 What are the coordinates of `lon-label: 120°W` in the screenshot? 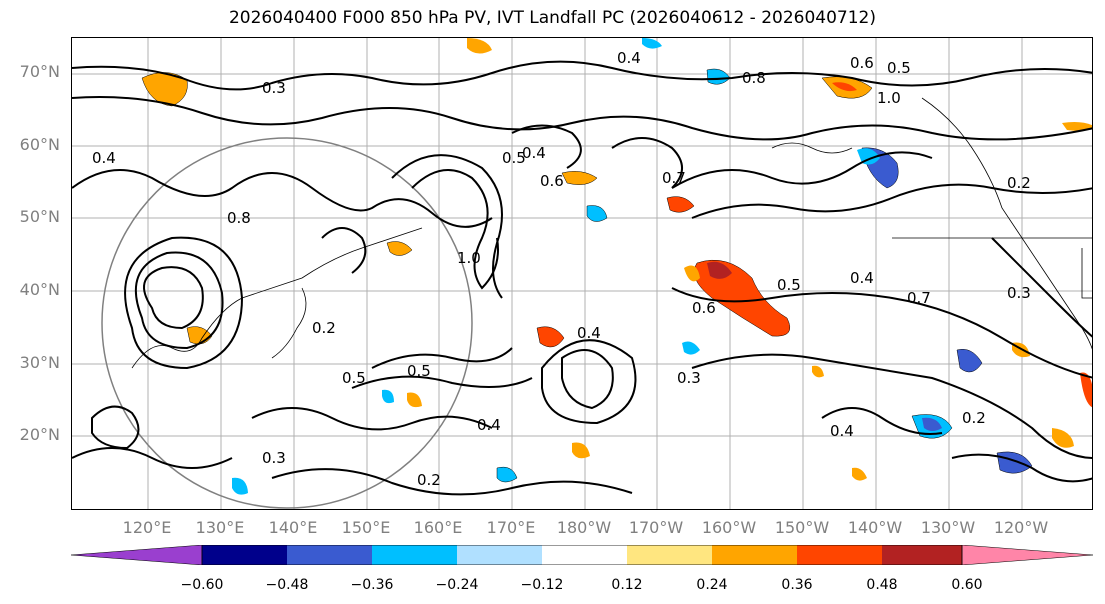 It's located at (1021, 527).